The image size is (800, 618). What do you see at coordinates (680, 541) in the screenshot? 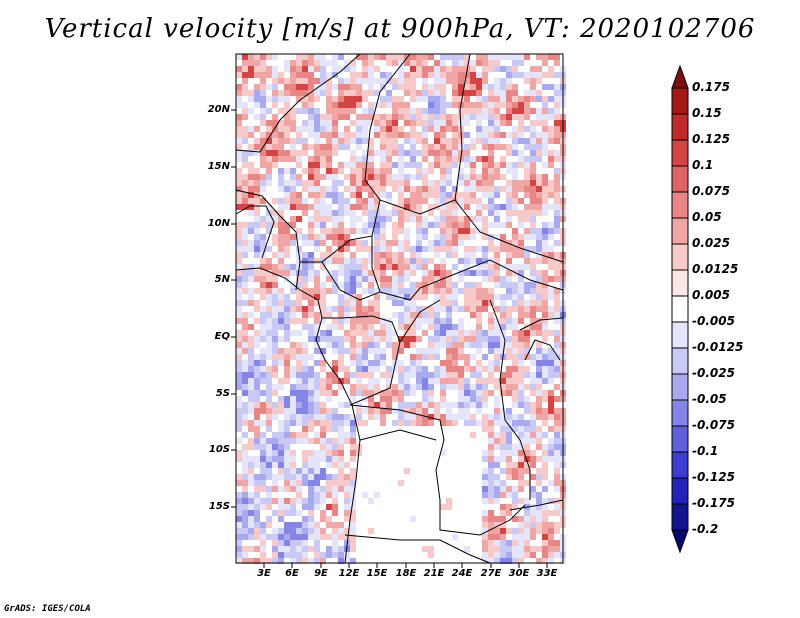
I see `colorbar-bottom-arrow` at bounding box center [680, 541].